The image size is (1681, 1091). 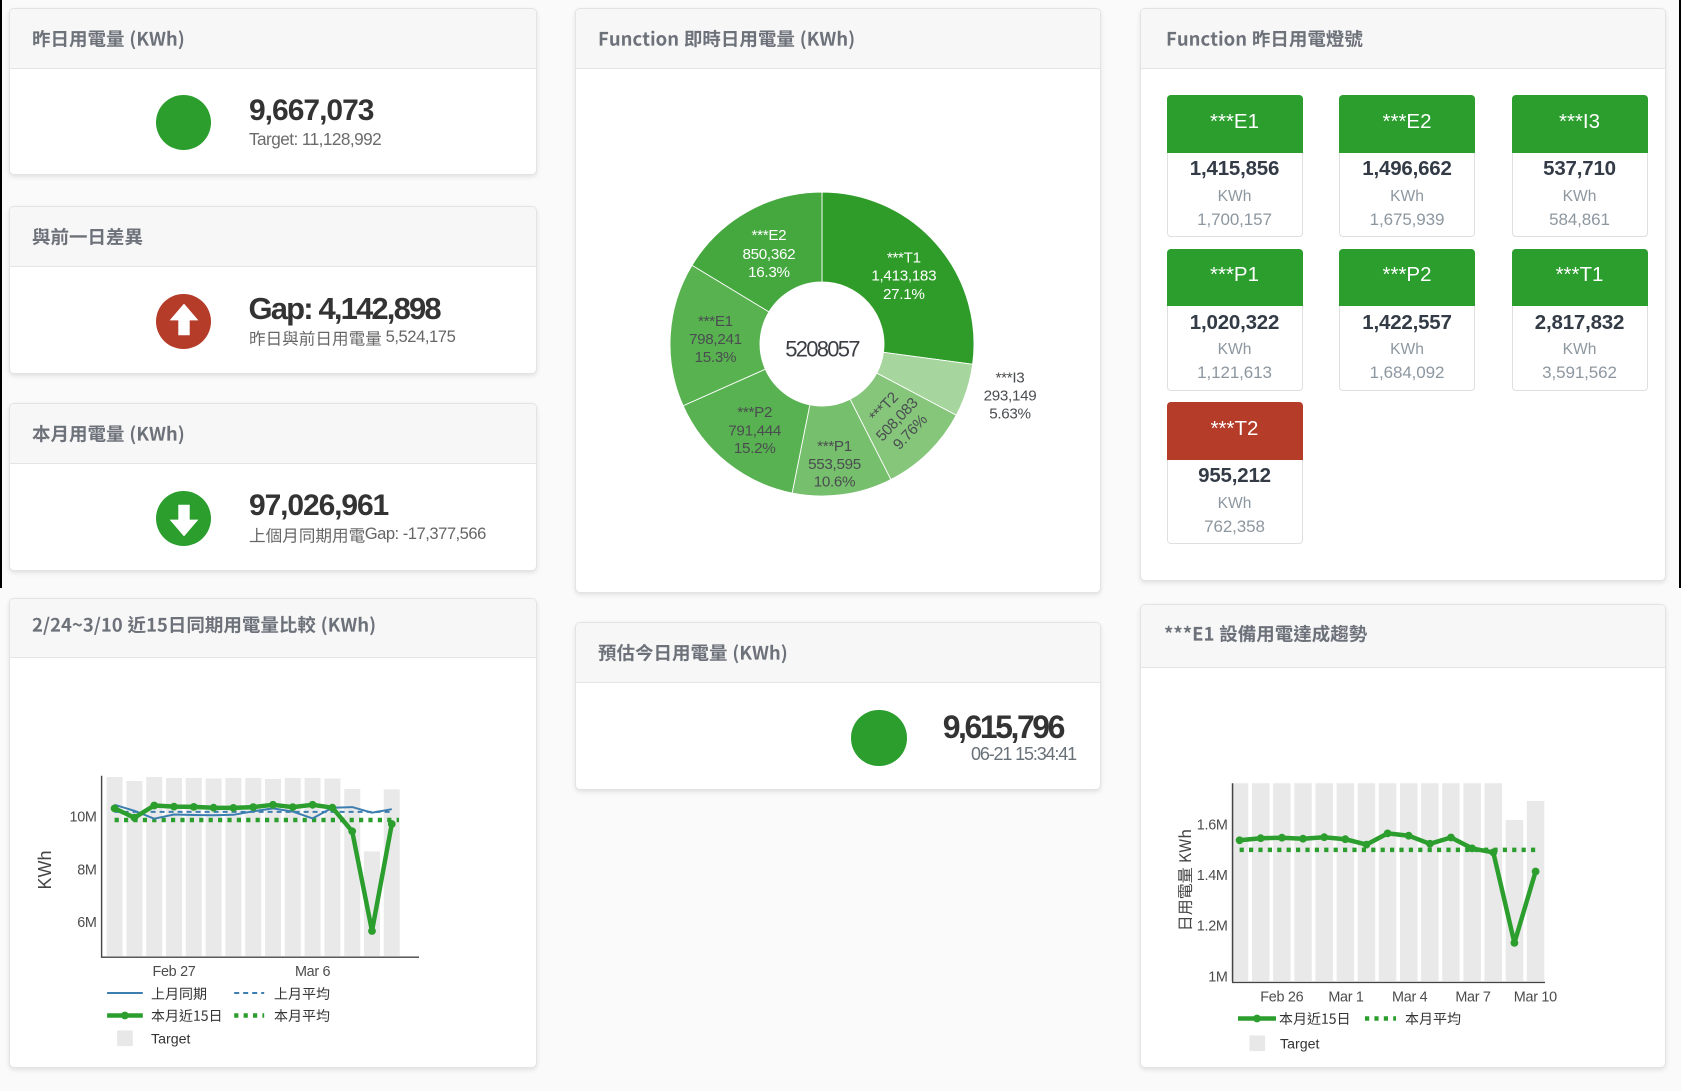 I want to click on svg-text: 1.4M, so click(x=1212, y=876).